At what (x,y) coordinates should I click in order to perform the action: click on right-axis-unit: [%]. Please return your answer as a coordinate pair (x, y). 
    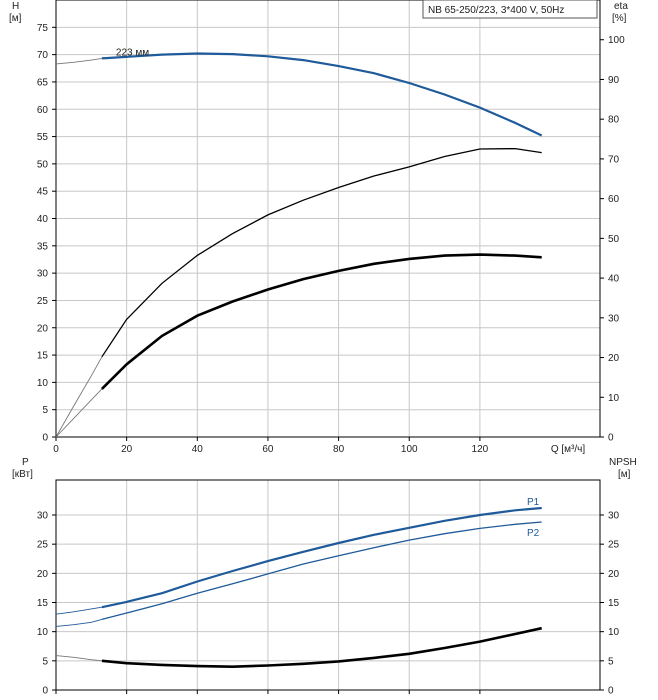
    Looking at the image, I should click on (619, 18).